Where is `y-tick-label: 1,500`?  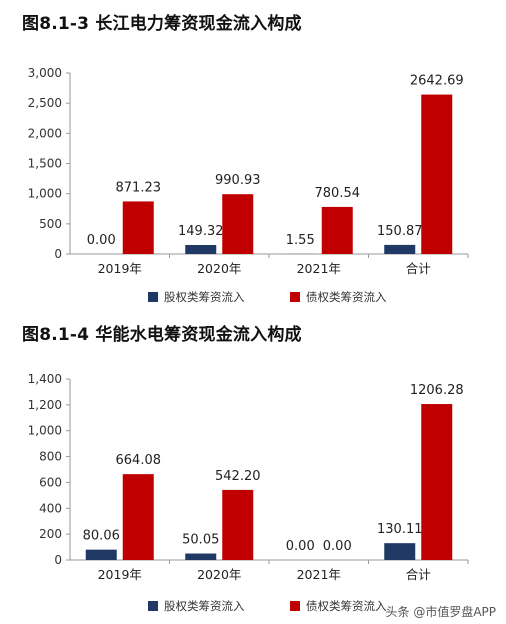
y-tick-label: 1,500 is located at coordinates (45, 164).